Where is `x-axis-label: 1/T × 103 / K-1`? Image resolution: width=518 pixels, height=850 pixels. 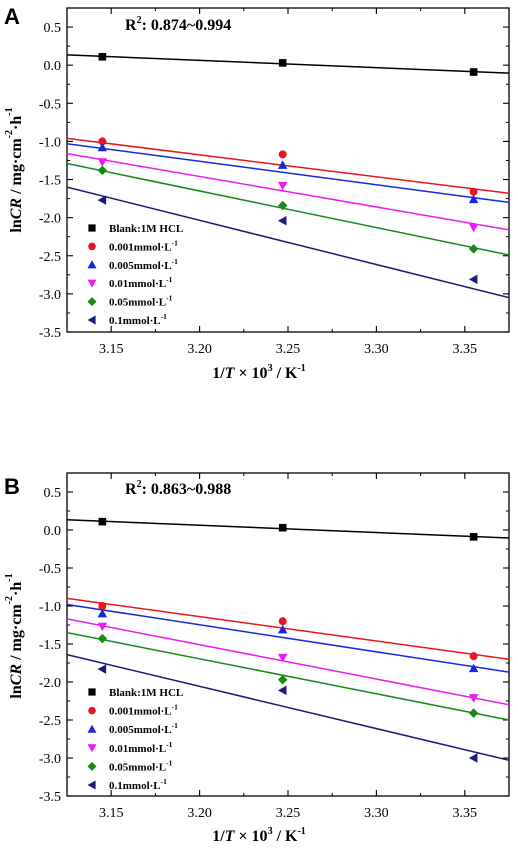
x-axis-label: 1/T × 103 / K-1 is located at coordinates (259, 372).